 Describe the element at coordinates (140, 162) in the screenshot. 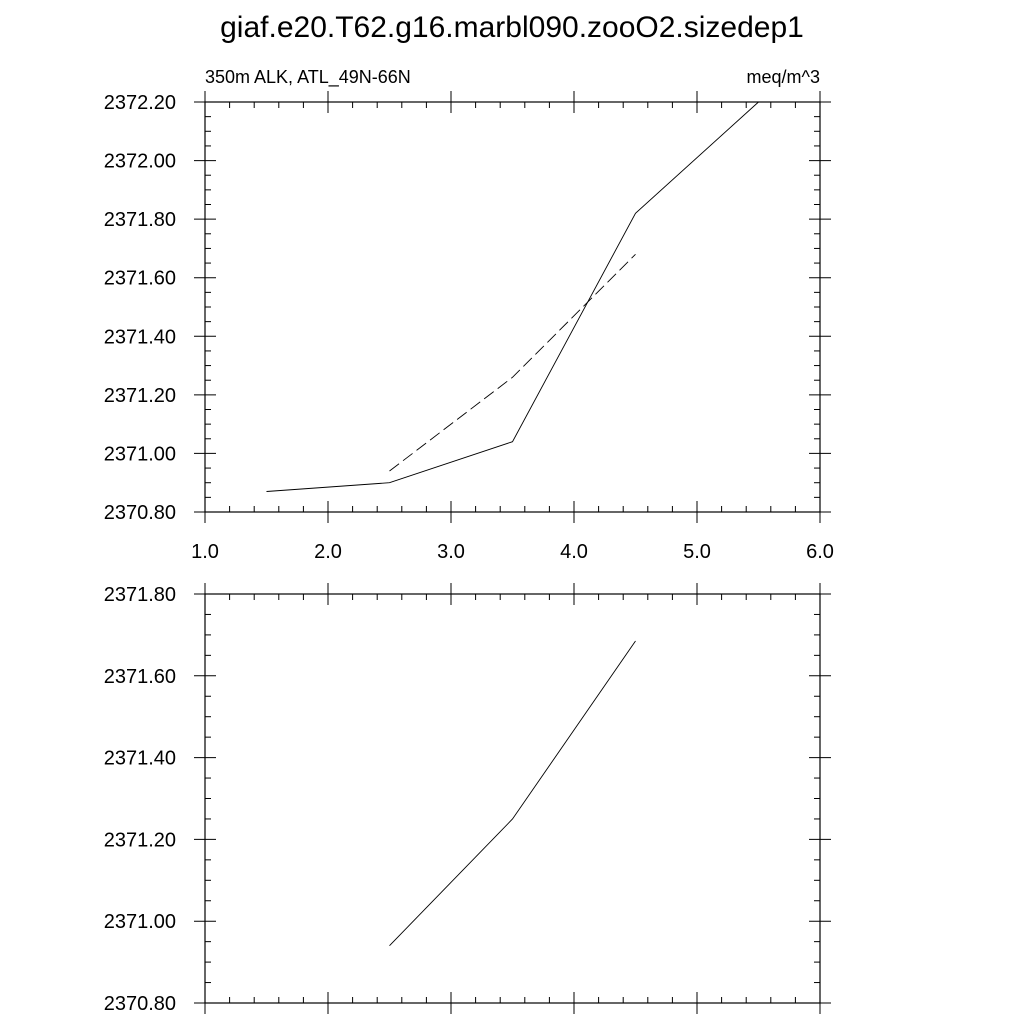

I see `top-y-tick-label: 2372.00` at that location.